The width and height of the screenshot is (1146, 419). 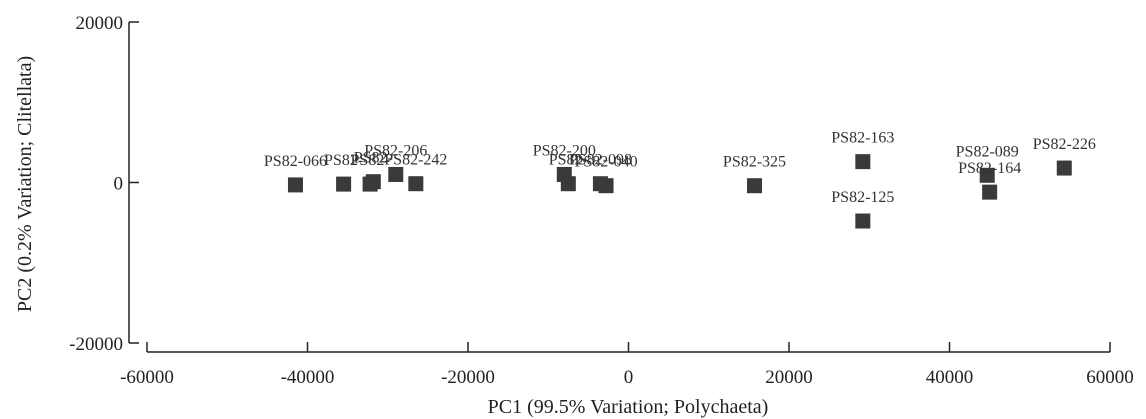 I want to click on x-tick-label: 20000, so click(x=789, y=377).